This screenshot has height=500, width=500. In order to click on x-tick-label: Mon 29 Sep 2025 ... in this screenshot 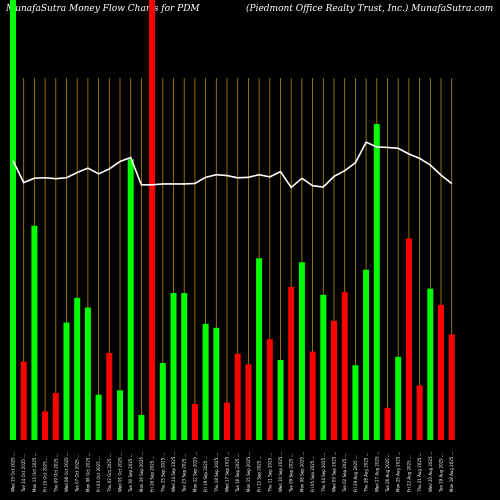, I will do `click(141, 472)`.